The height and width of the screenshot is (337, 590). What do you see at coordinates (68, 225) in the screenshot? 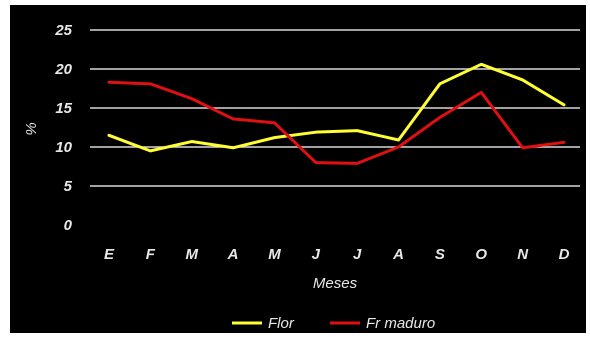
I see `y-tick-label: 0` at bounding box center [68, 225].